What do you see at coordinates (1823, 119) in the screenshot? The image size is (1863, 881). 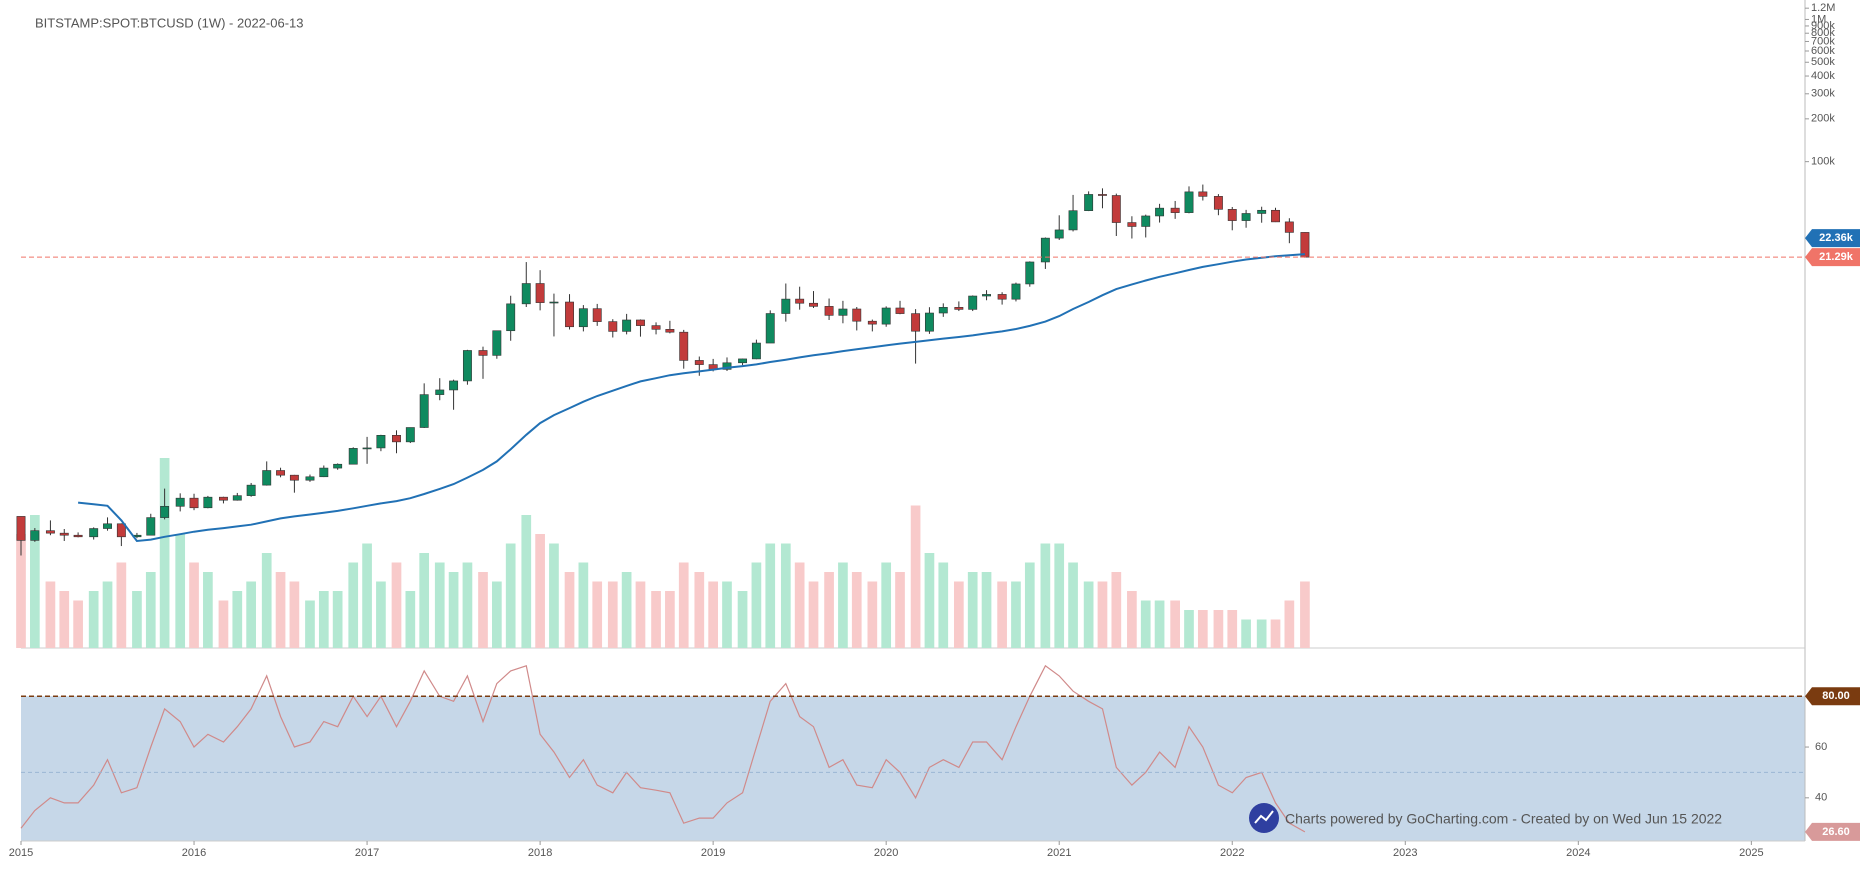 I see `y-tick-label: 200k` at bounding box center [1823, 119].